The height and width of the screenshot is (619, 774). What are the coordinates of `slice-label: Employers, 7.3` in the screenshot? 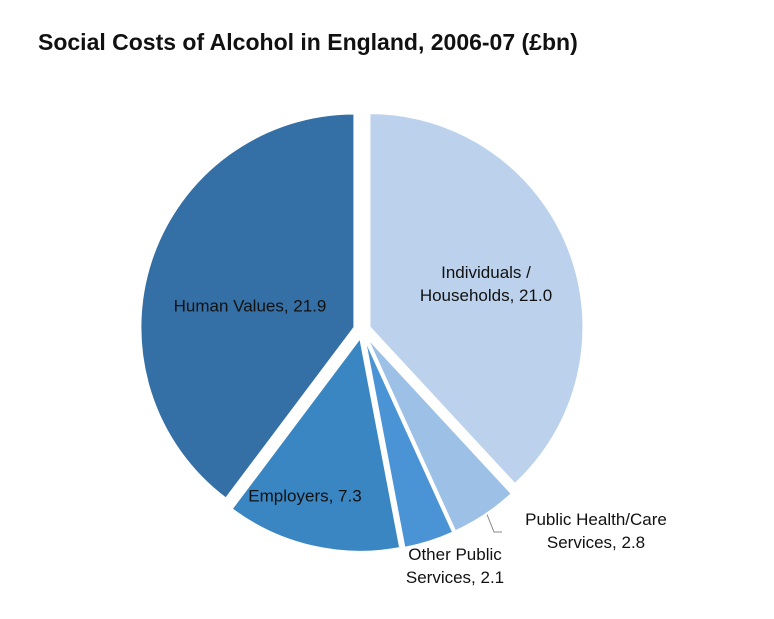 It's located at (304, 495).